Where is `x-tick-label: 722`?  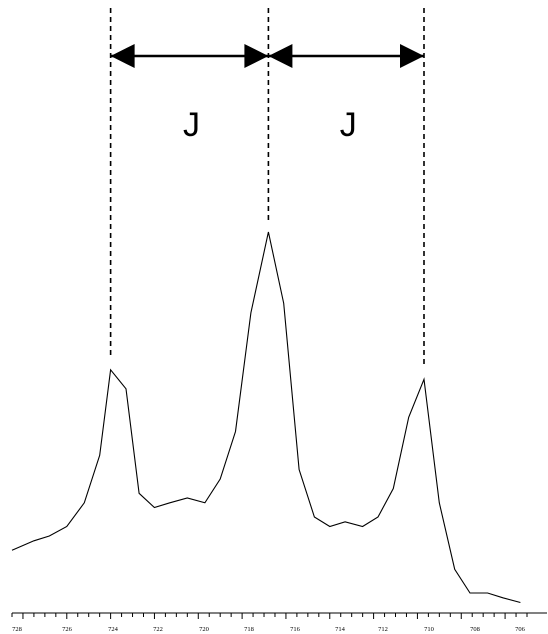 x-tick-label: 722 is located at coordinates (158, 629).